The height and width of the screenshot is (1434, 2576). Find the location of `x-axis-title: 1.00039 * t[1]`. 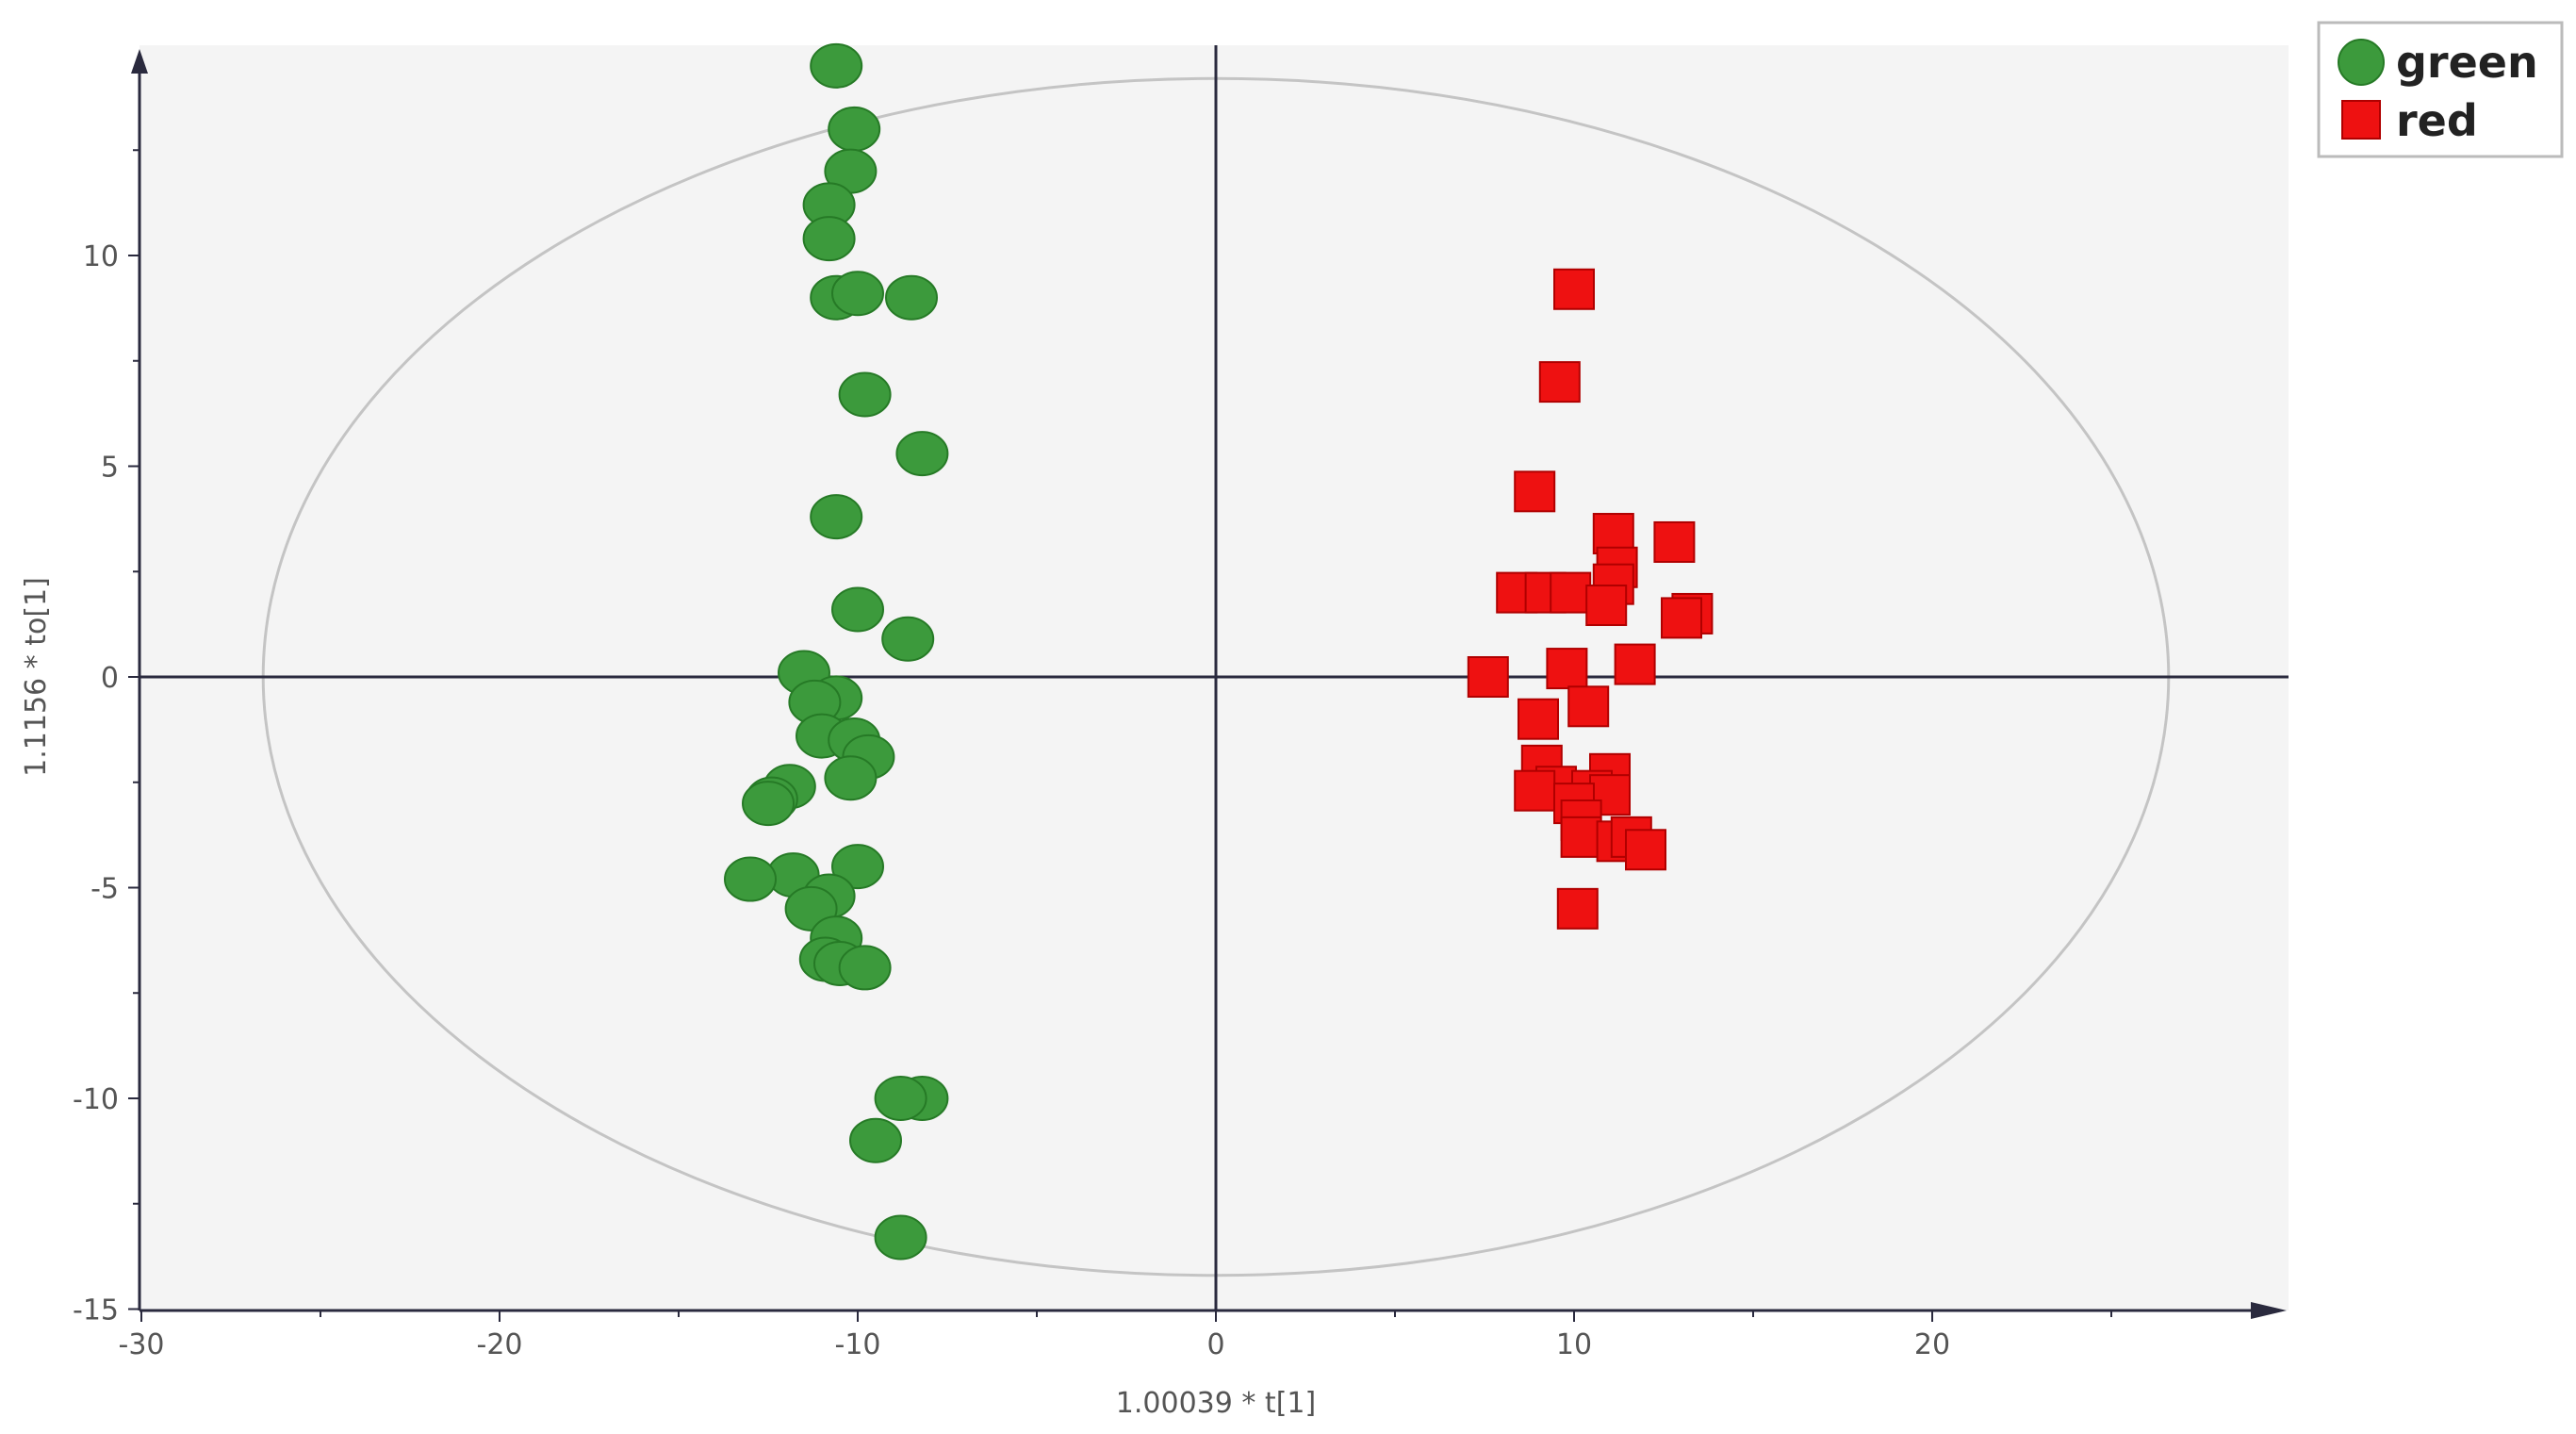

x-axis-title: 1.00039 * t[1] is located at coordinates (1216, 1403).